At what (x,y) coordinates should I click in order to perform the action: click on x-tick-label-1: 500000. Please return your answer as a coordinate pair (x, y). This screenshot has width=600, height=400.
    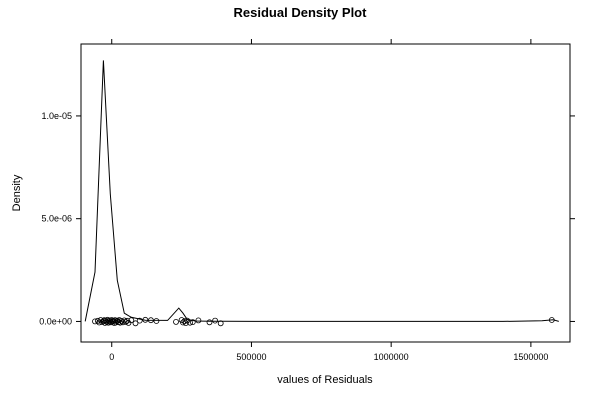
    Looking at the image, I should click on (251, 357).